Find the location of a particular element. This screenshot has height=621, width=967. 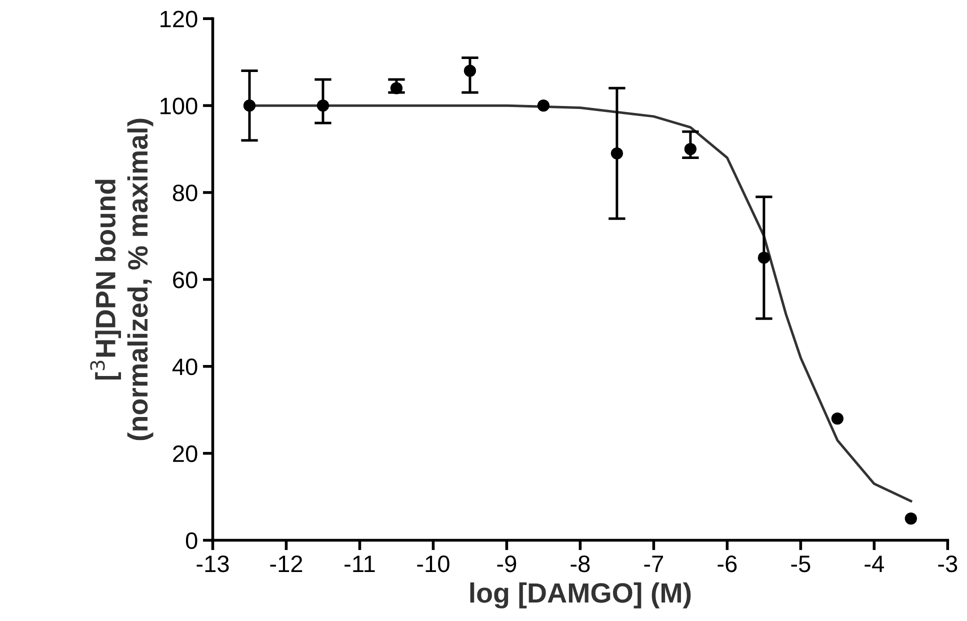

x-tick-label: -5 is located at coordinates (800, 564).